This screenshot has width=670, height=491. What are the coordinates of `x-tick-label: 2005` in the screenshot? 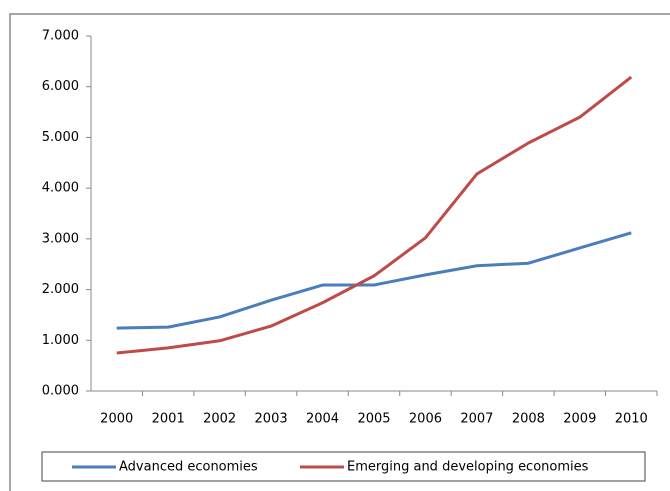 It's located at (373, 419).